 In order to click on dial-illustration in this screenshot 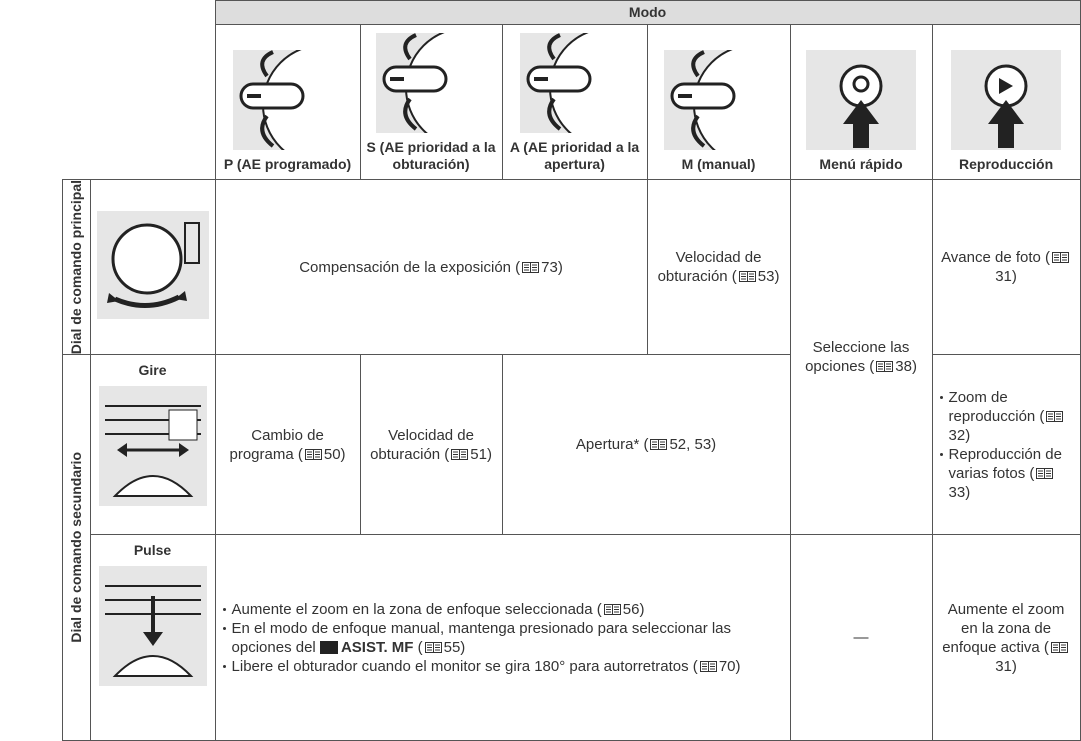, I will do `click(152, 267)`.